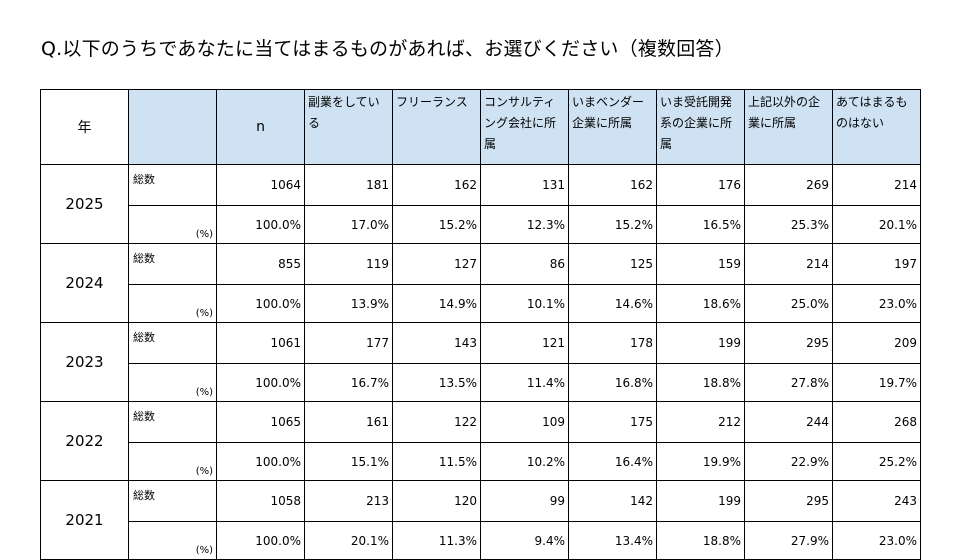 Image resolution: width=960 pixels, height=560 pixels. Describe the element at coordinates (524, 540) in the screenshot. I see `percent-cell: 9.4%` at that location.